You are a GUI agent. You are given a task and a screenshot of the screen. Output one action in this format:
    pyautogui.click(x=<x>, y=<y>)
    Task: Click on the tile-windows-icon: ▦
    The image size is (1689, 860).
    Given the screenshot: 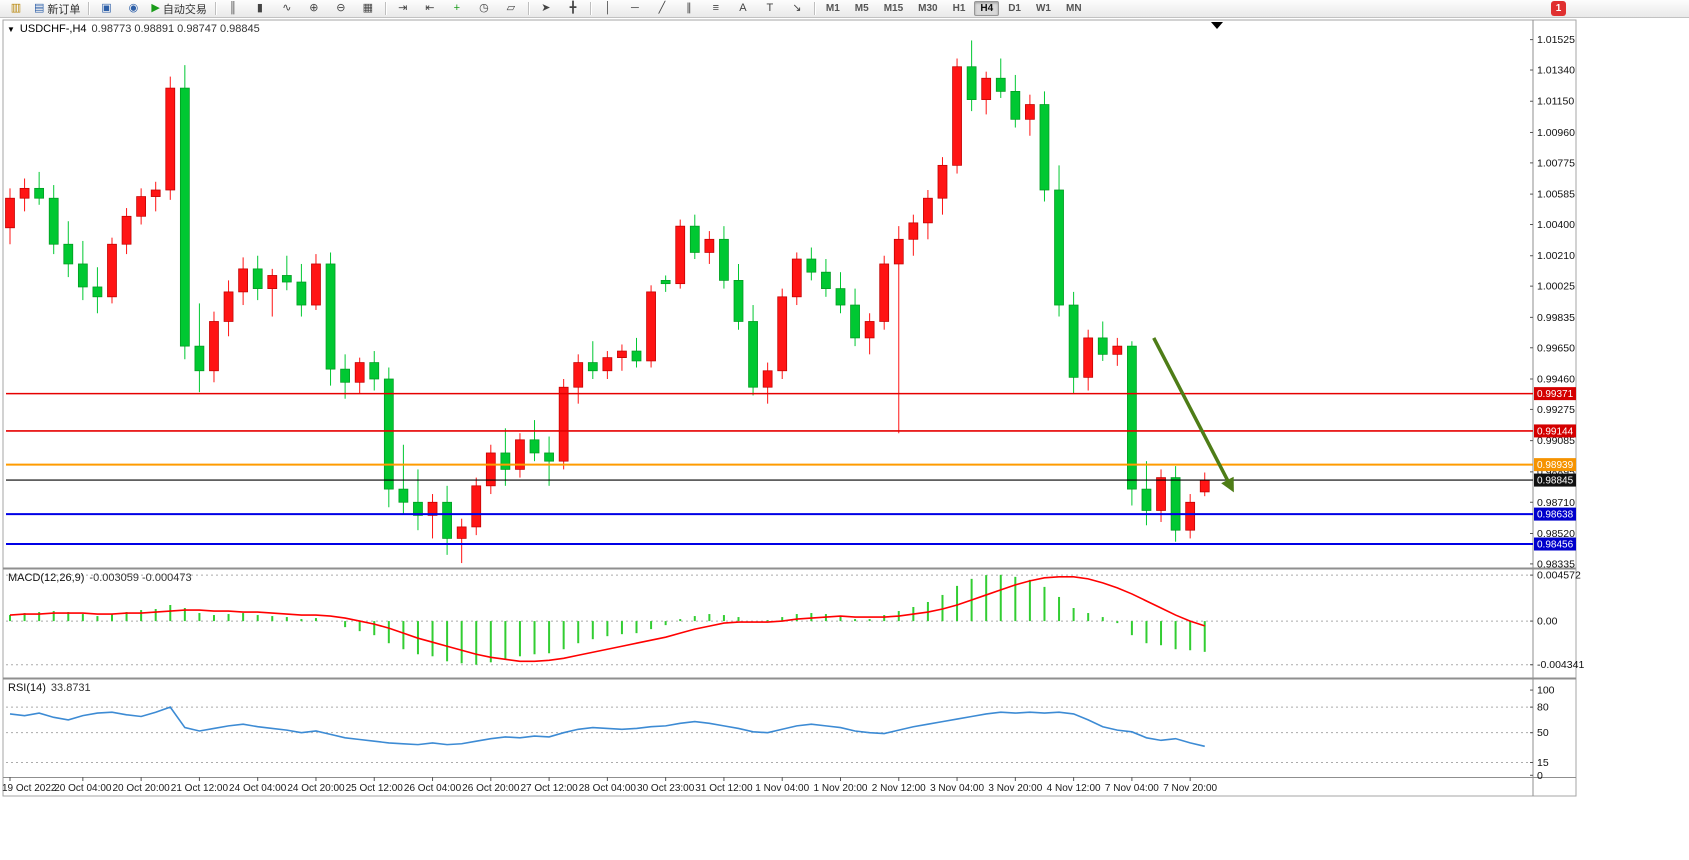 What is the action you would take?
    pyautogui.click(x=368, y=8)
    